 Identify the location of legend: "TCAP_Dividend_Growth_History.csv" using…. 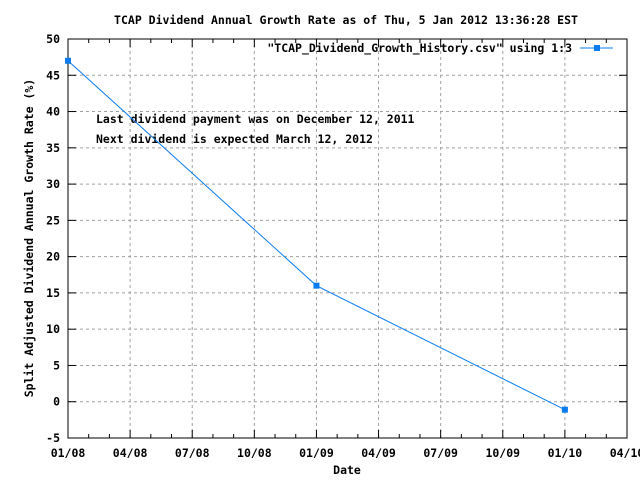
(440, 48).